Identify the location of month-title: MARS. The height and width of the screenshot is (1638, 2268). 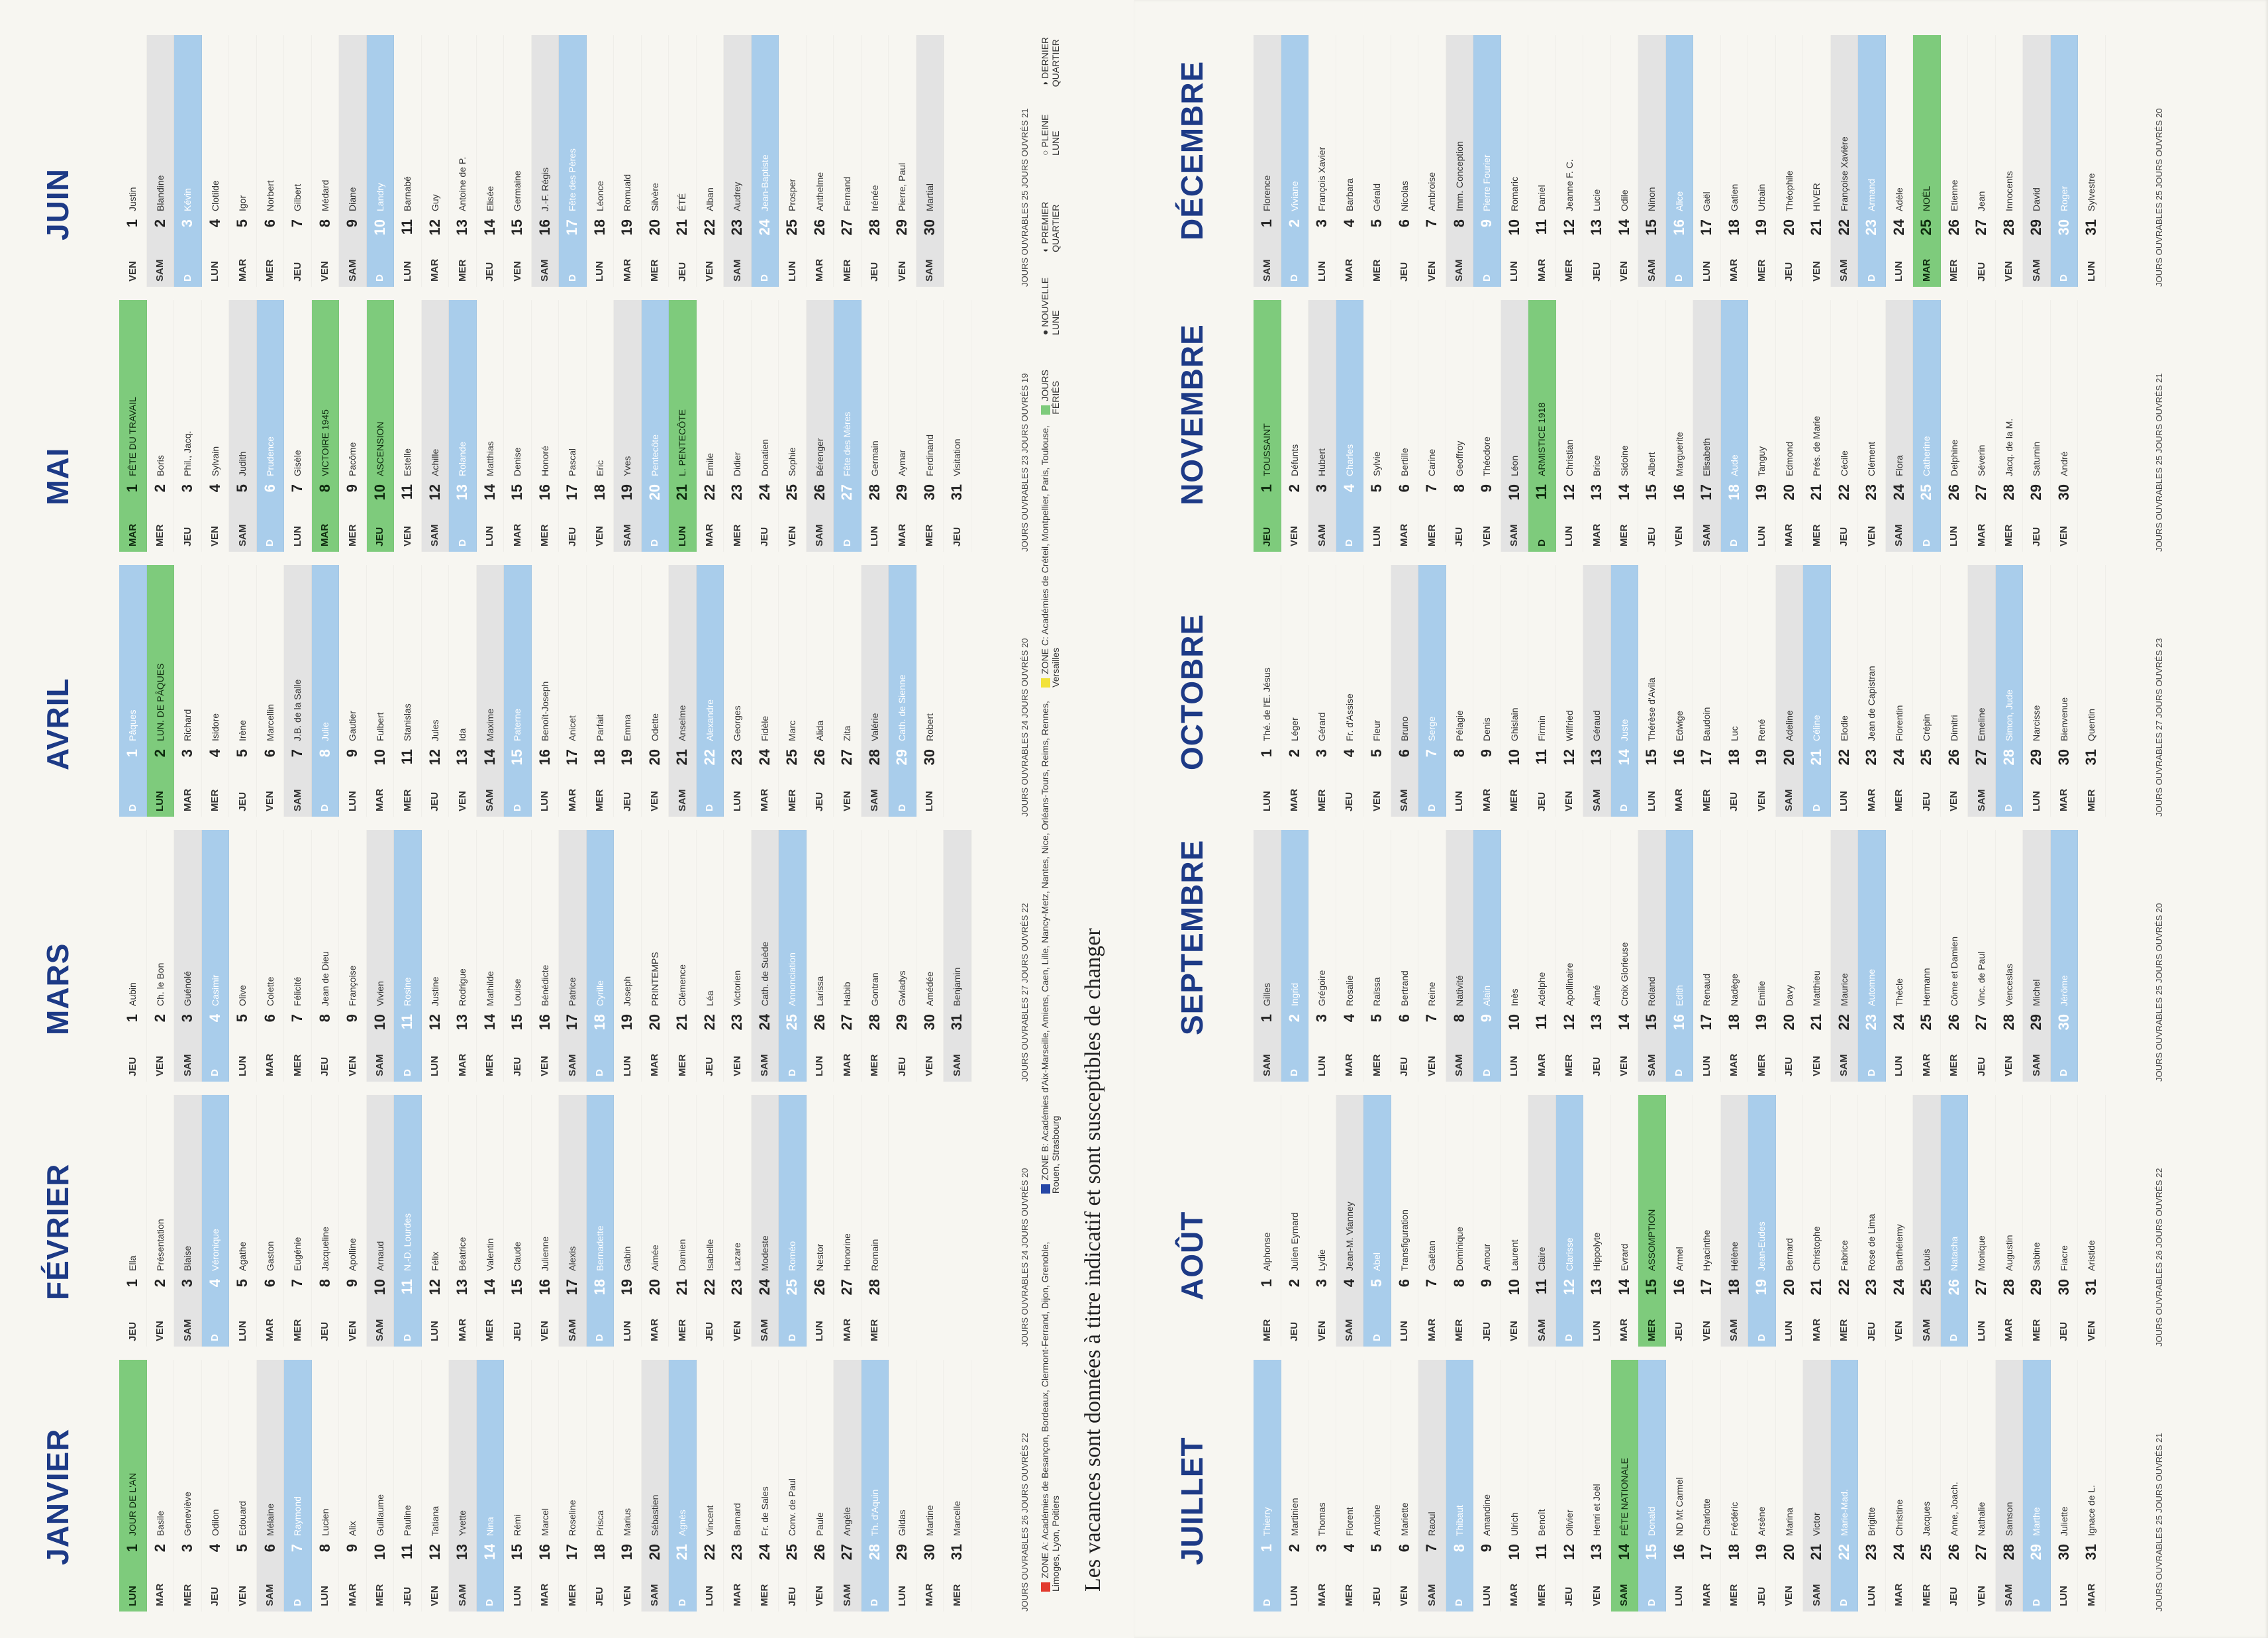
(58, 989).